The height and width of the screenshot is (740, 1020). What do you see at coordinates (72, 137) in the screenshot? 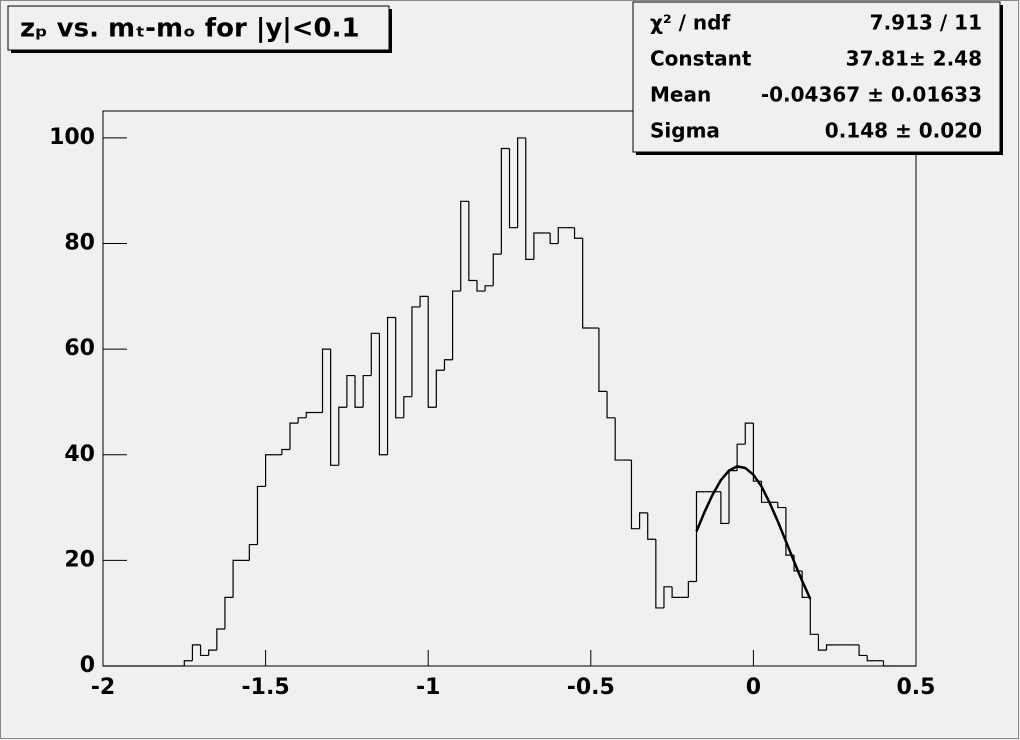
I see `y-tick-label: 100` at bounding box center [72, 137].